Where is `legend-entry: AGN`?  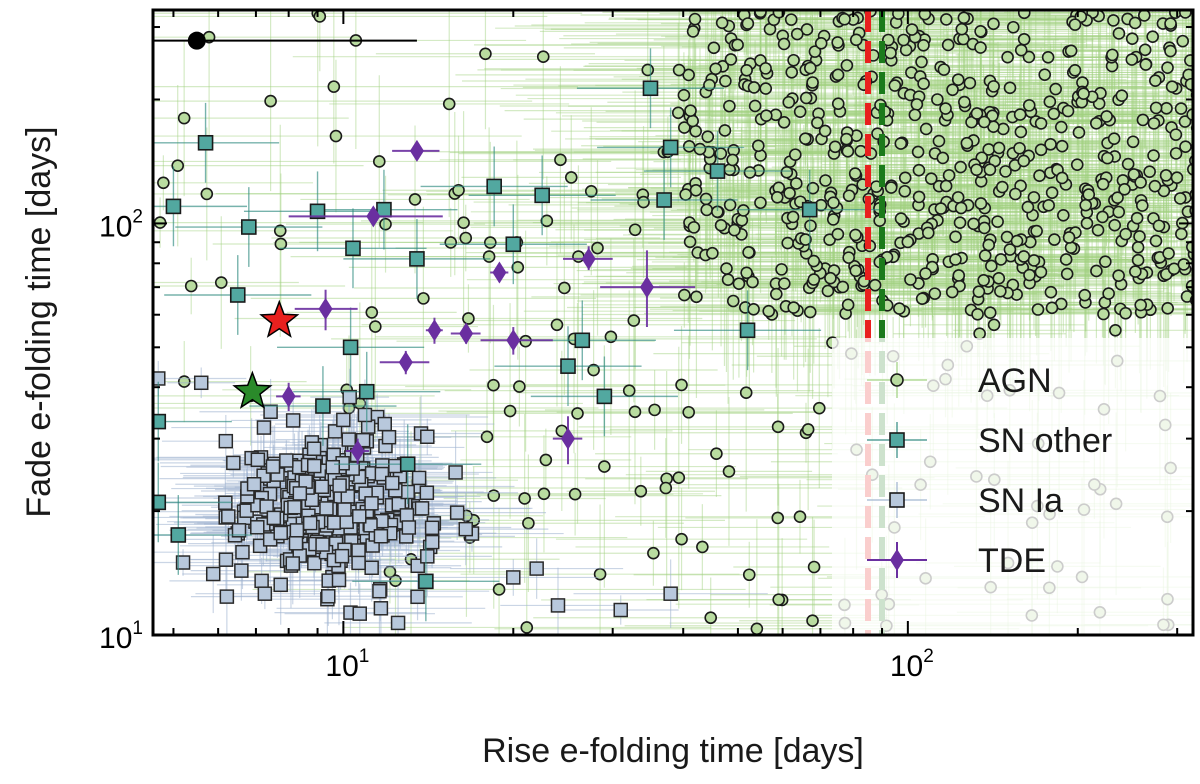 legend-entry: AGN is located at coordinates (959, 381).